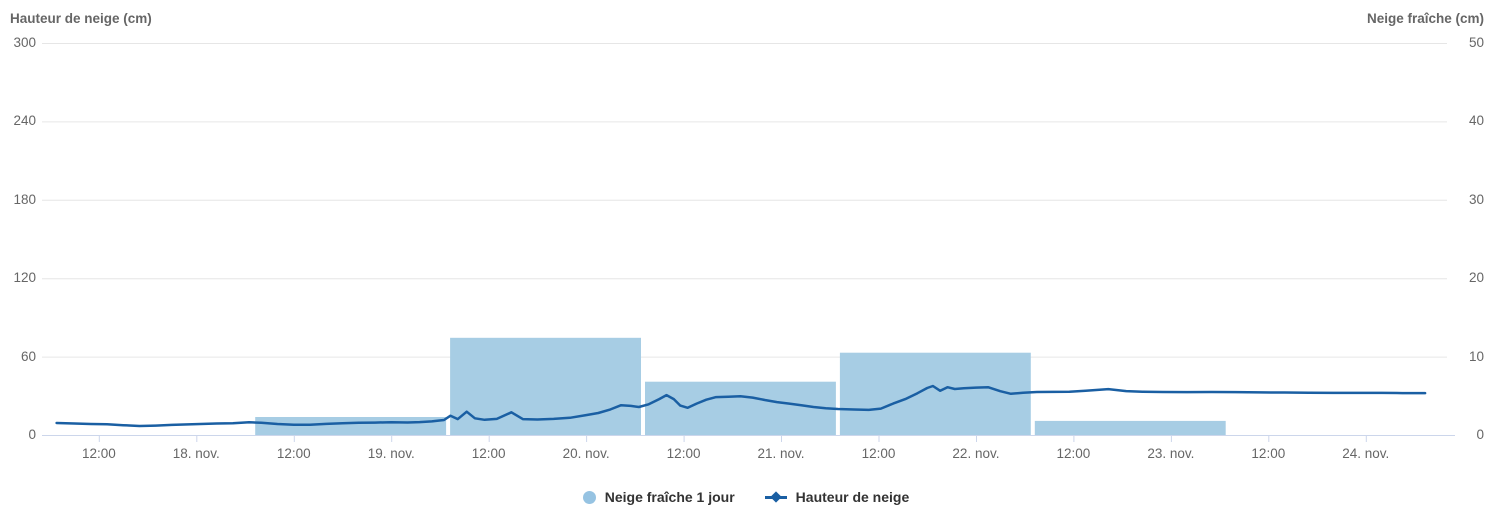  Describe the element at coordinates (1425, 18) in the screenshot. I see `right-axis-title: Neige fraîche (cm)` at that location.